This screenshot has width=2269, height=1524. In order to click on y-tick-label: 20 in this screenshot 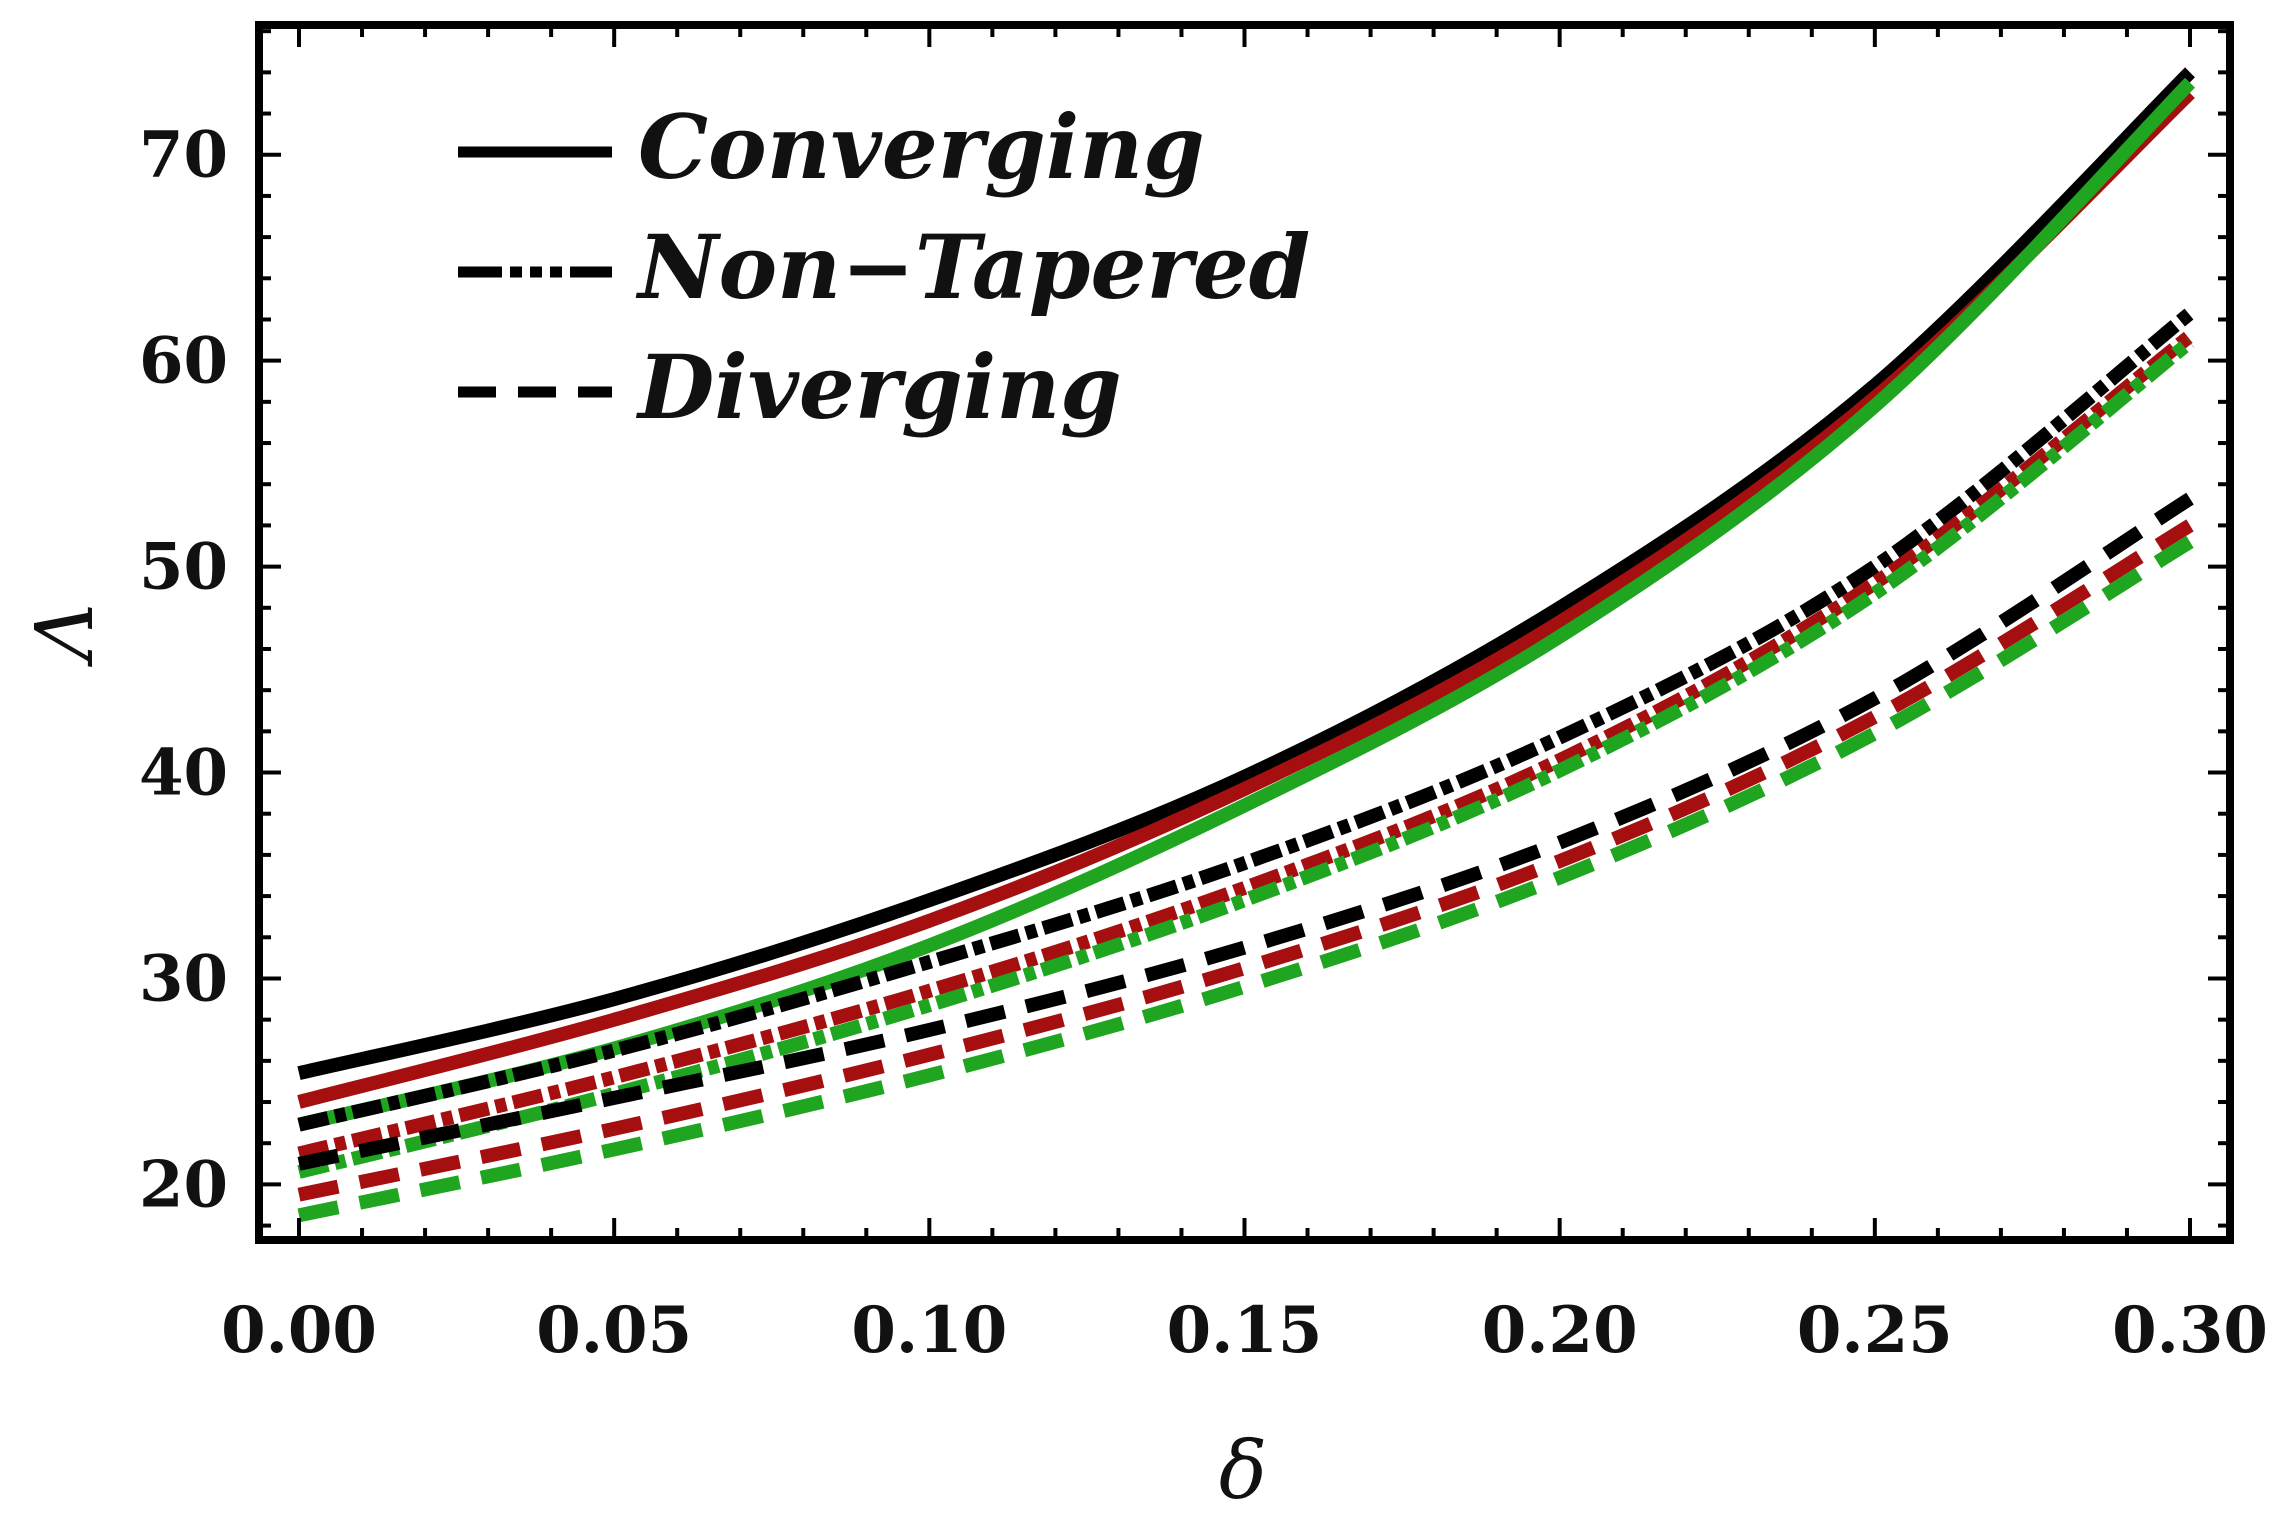, I will do `click(183, 1184)`.